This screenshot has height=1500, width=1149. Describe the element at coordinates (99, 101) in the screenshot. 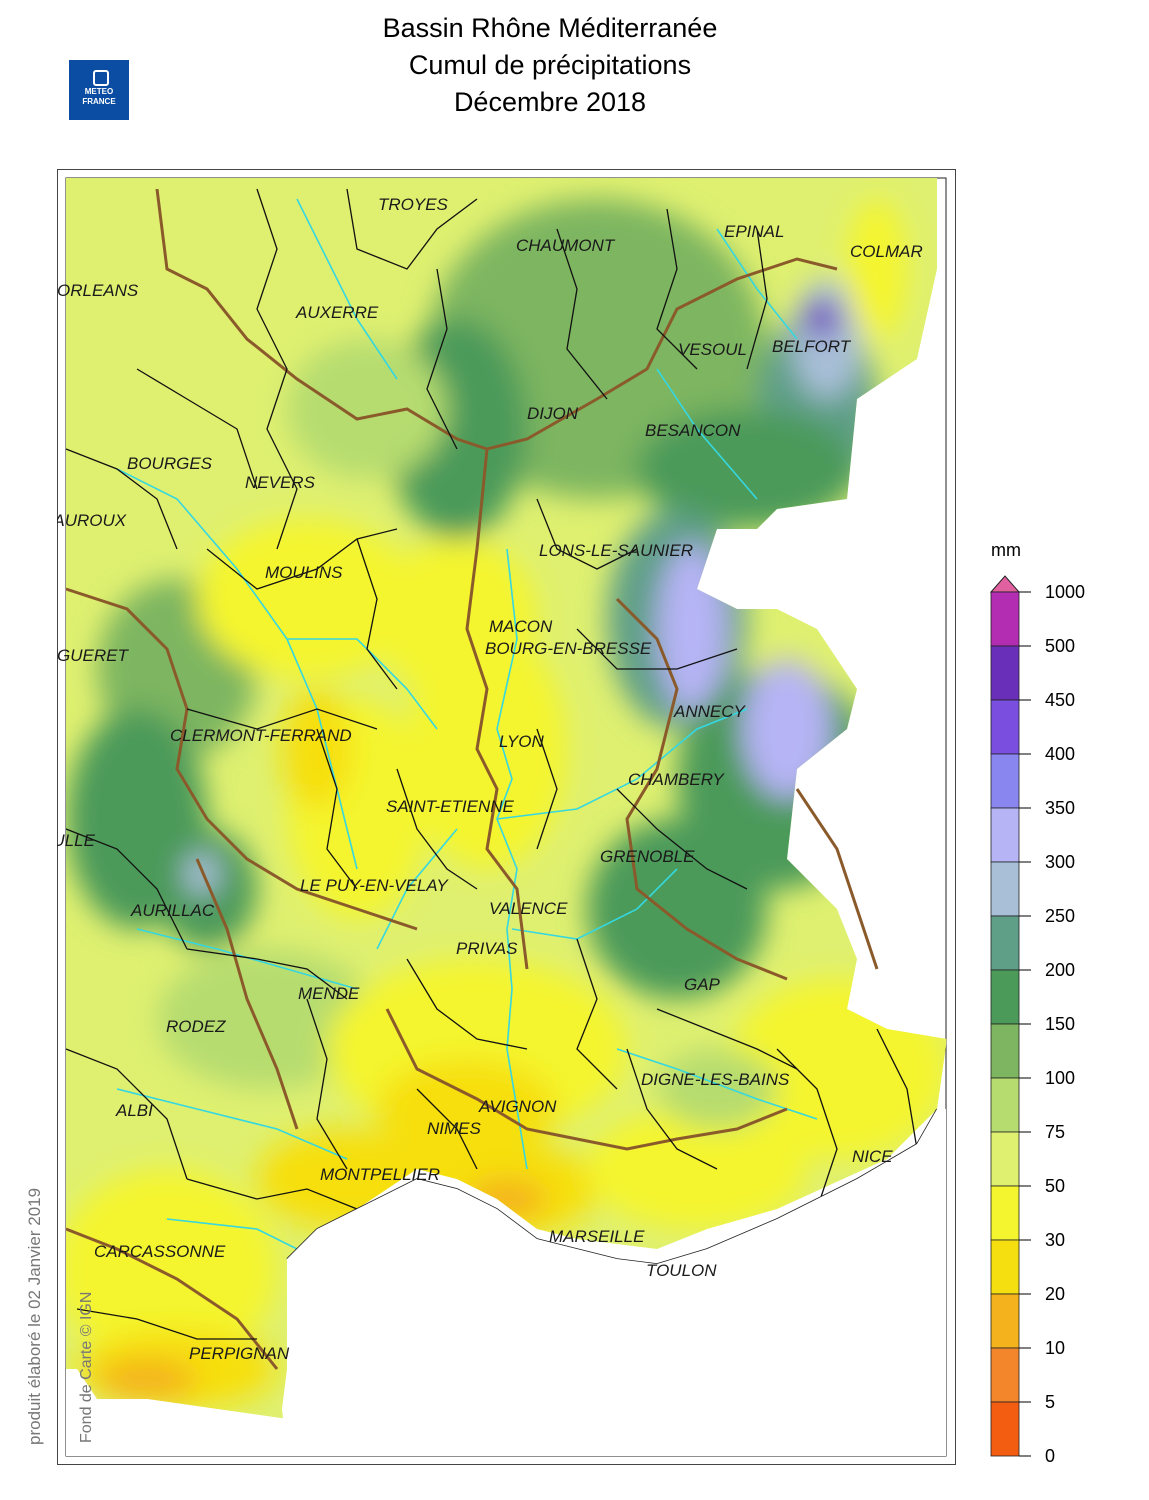

I see `logo-text-2: FRANCE` at that location.